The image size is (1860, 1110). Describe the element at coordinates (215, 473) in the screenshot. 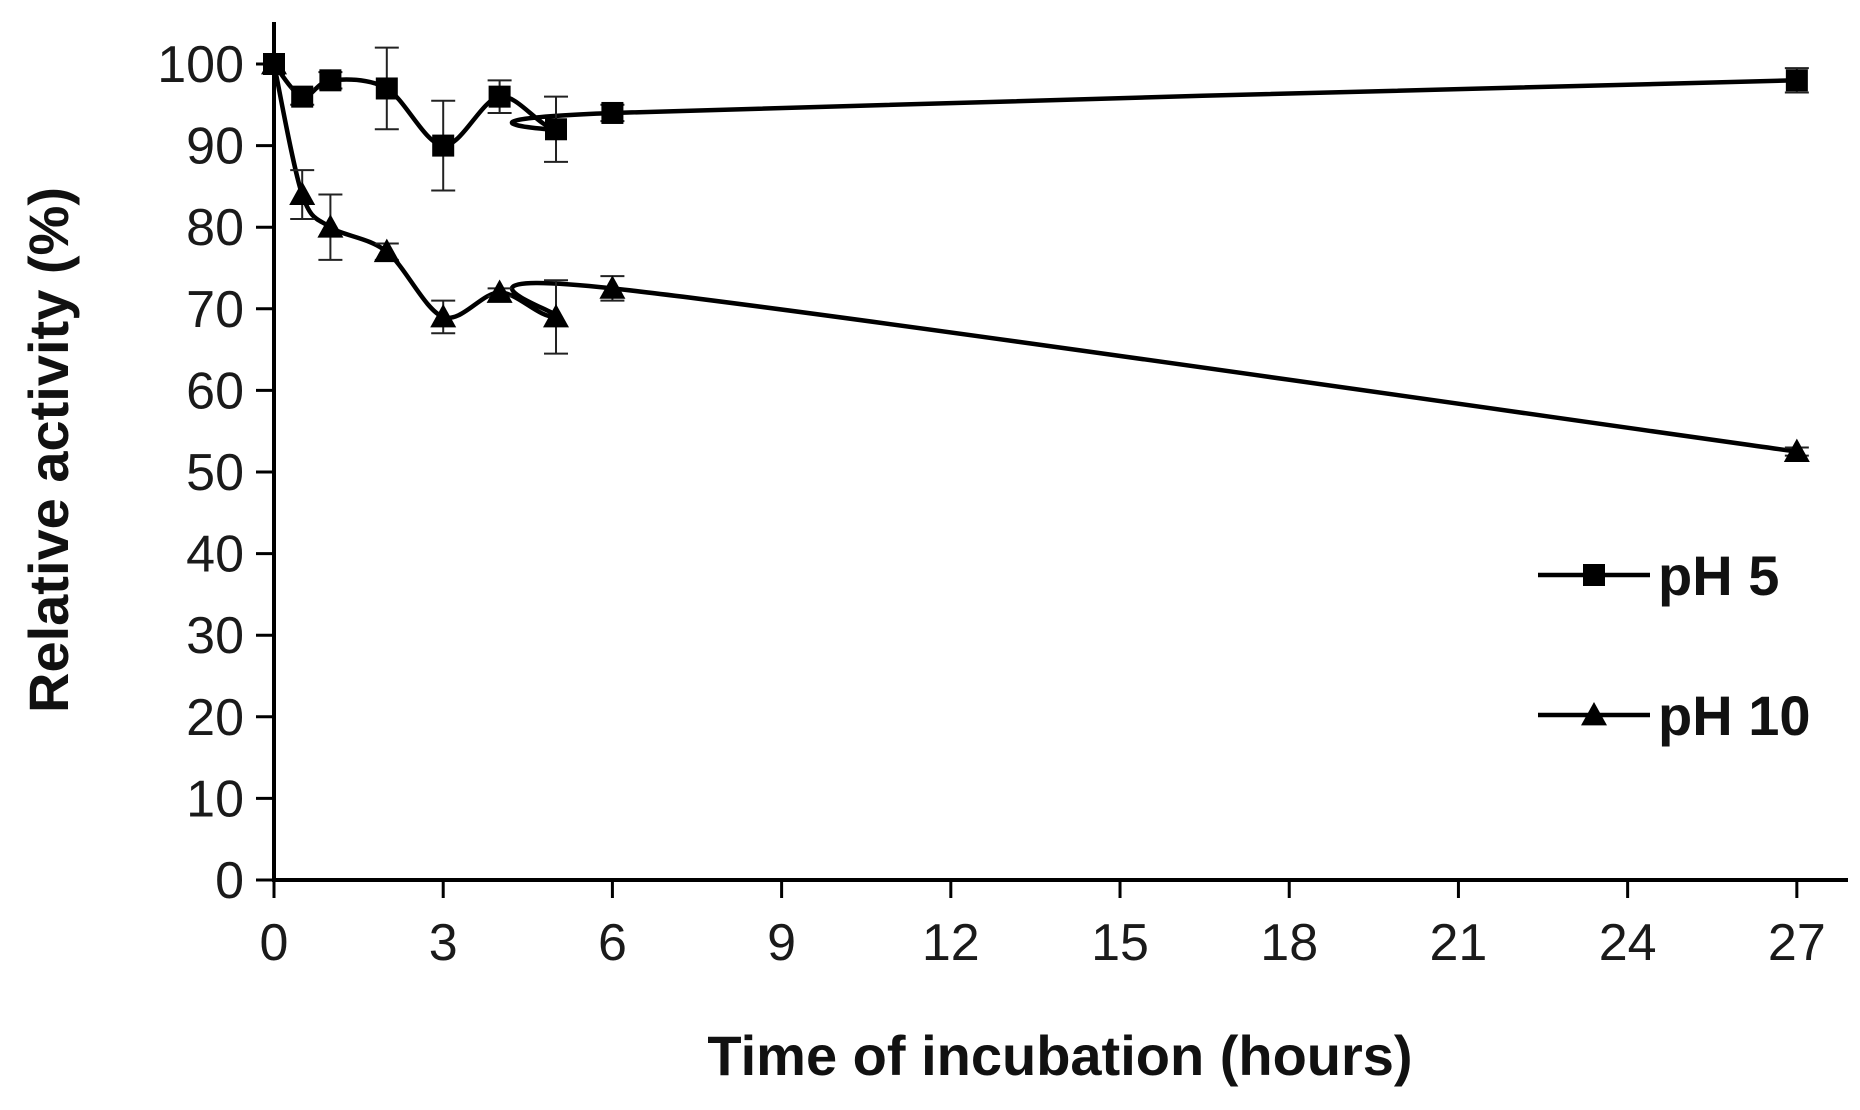

I see `y-tick-label: 50` at that location.